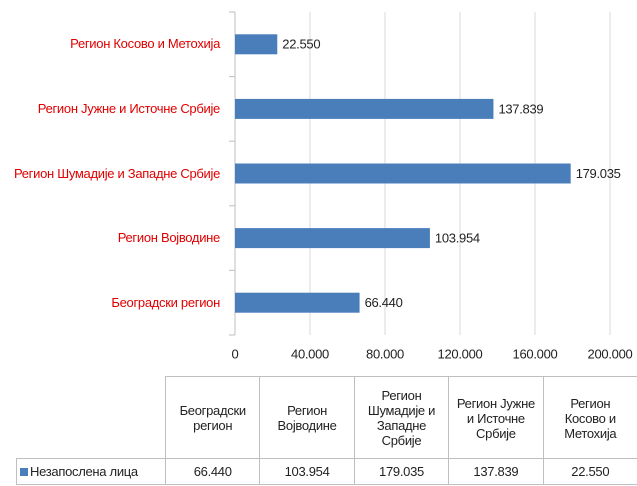 The image size is (637, 486). I want to click on data-label: 22.550, so click(301, 44).